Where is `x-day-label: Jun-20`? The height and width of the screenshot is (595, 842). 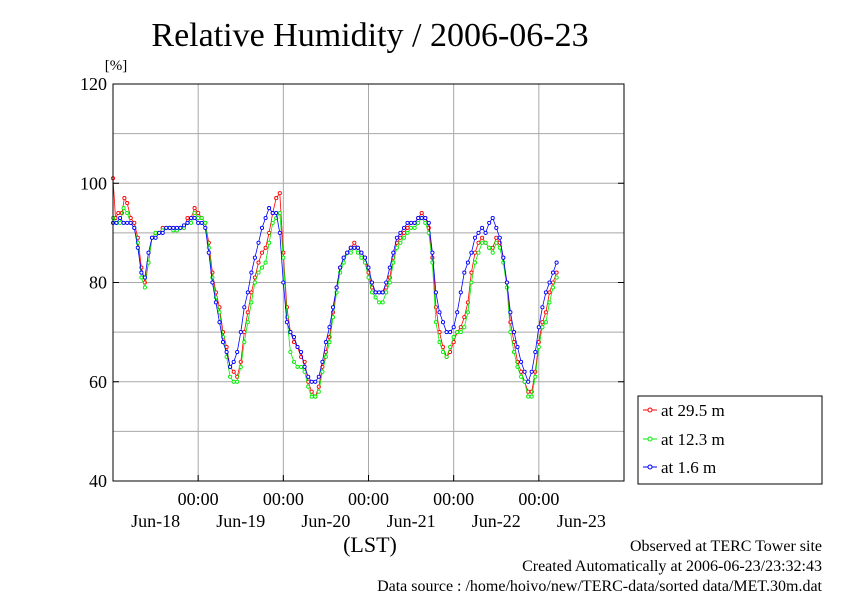 x-day-label: Jun-20 is located at coordinates (325, 521).